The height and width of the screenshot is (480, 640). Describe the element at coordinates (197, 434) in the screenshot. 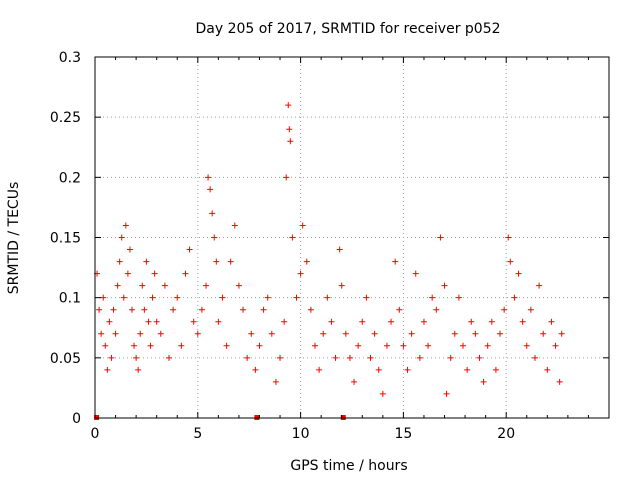

I see `x-tick-label: 5` at that location.